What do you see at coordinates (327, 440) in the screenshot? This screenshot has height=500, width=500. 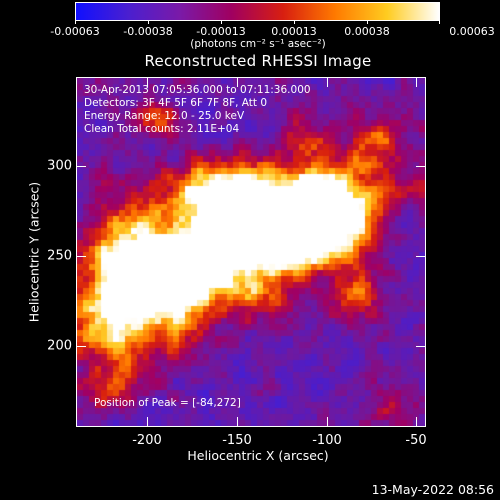 I see `x-tick-label: -100` at bounding box center [327, 440].